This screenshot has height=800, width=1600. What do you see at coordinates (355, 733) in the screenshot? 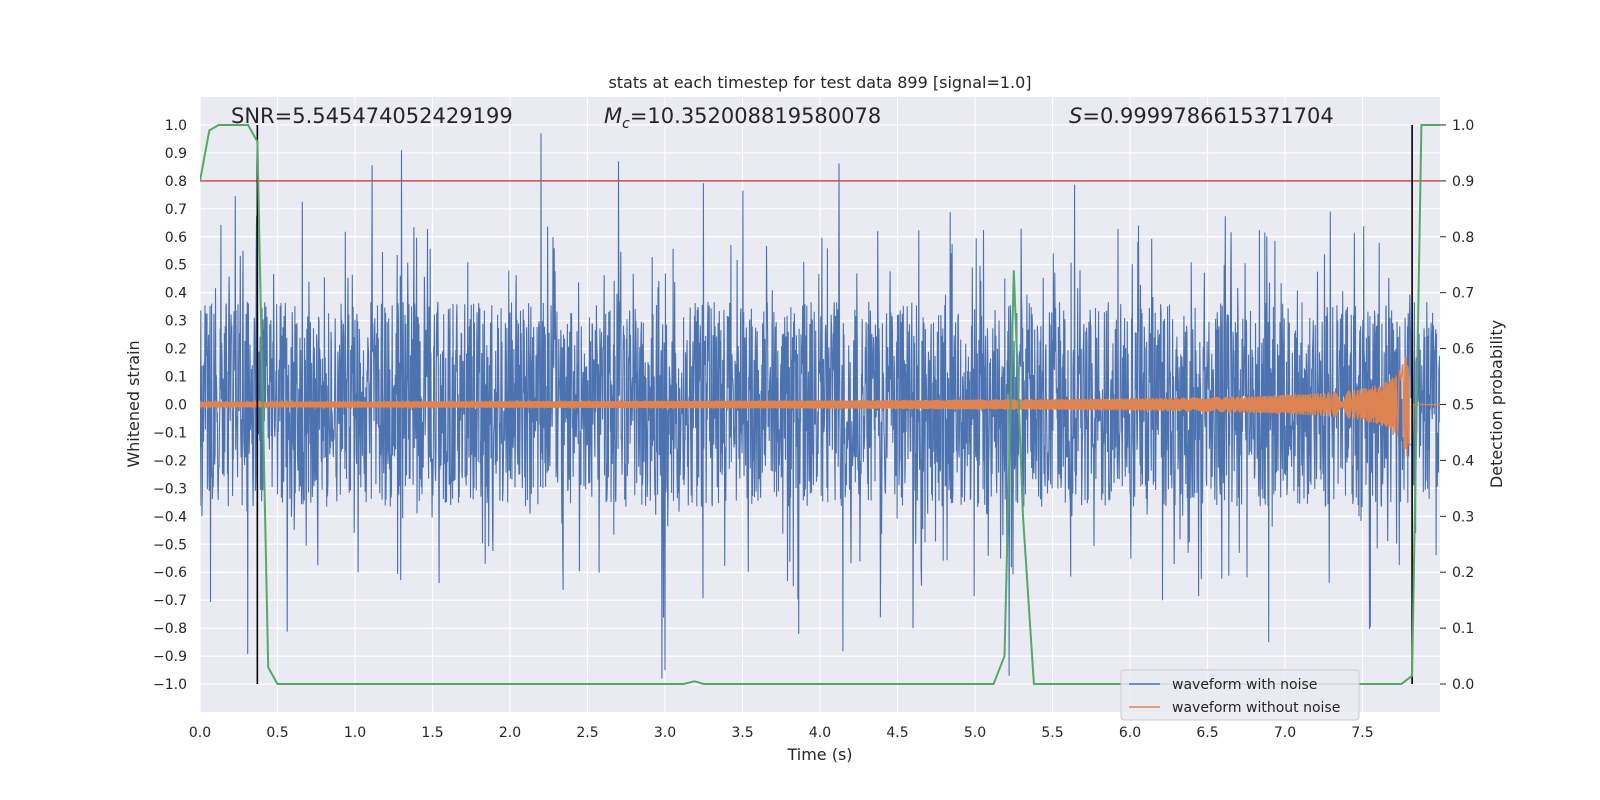
I see `x-tick-label: 1.0` at bounding box center [355, 733].